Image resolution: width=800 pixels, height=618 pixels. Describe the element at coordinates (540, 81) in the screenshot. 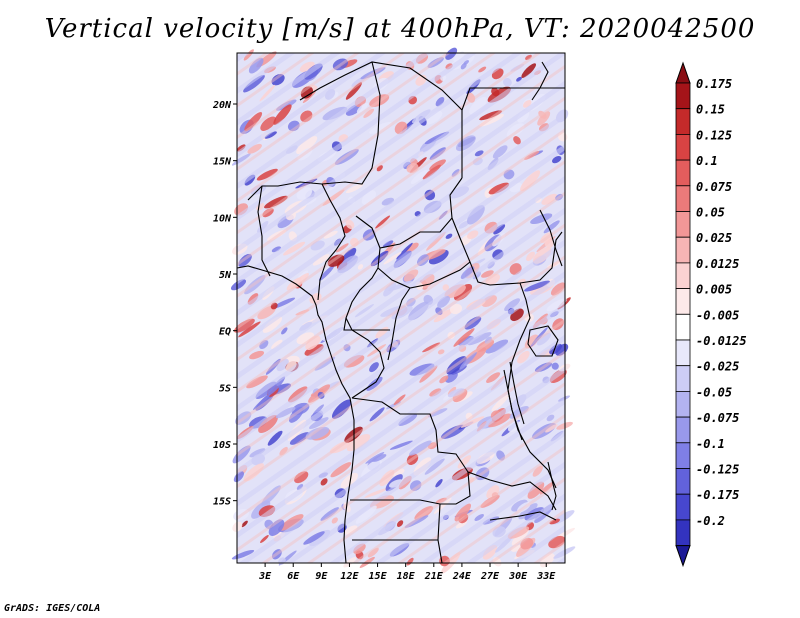

I see `red-sea-coast` at that location.